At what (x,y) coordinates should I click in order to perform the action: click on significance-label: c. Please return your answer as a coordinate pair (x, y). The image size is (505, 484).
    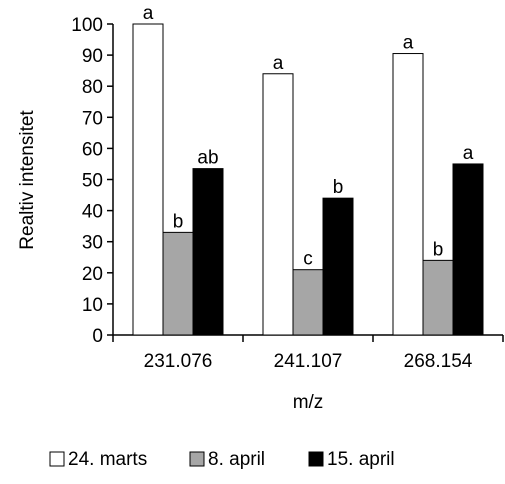
    Looking at the image, I should click on (308, 259).